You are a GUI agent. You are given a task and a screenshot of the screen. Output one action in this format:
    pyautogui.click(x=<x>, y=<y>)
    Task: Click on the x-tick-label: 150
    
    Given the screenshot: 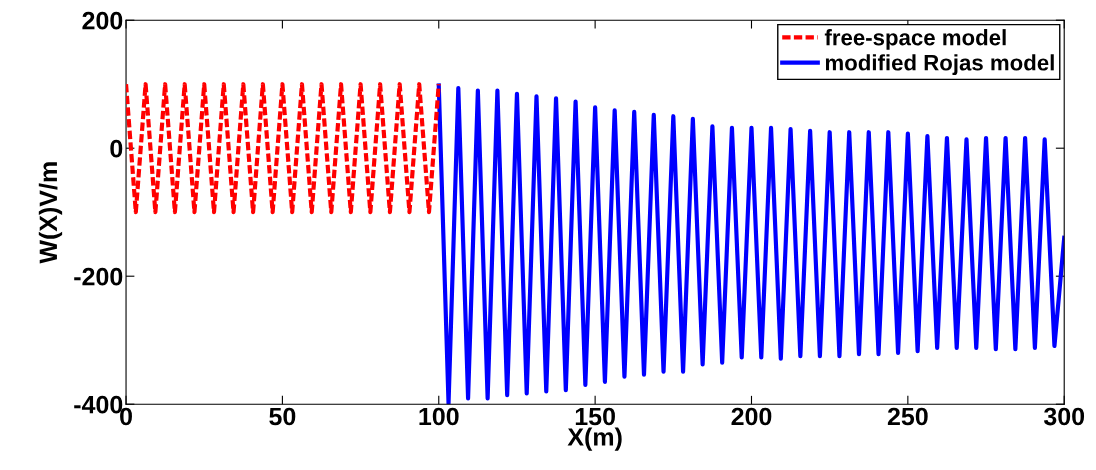 What is the action you would take?
    pyautogui.click(x=595, y=416)
    